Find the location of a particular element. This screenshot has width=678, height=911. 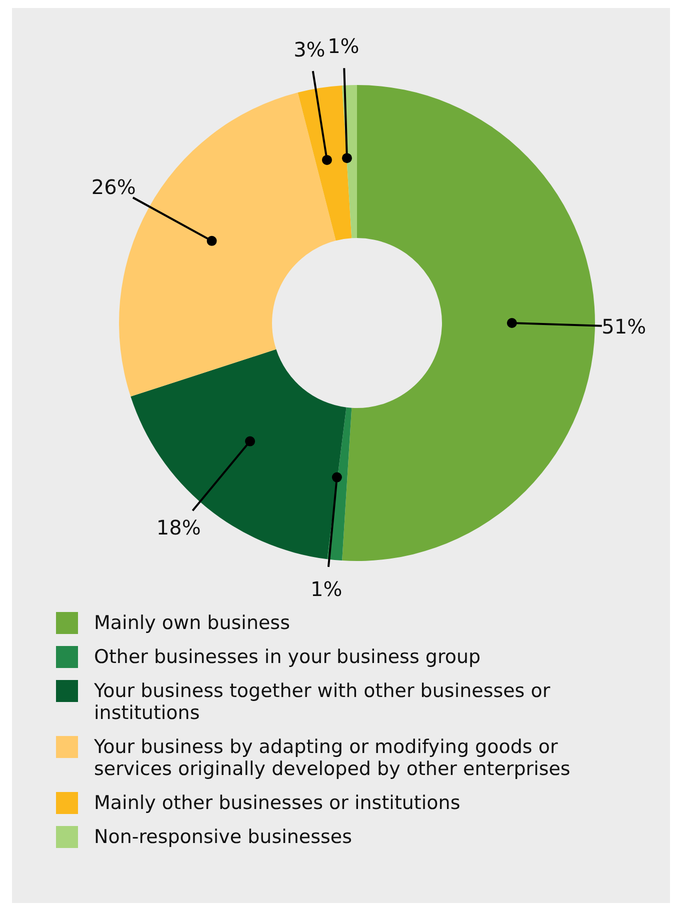

legend-label: Non-responsive businesses is located at coordinates (223, 837).